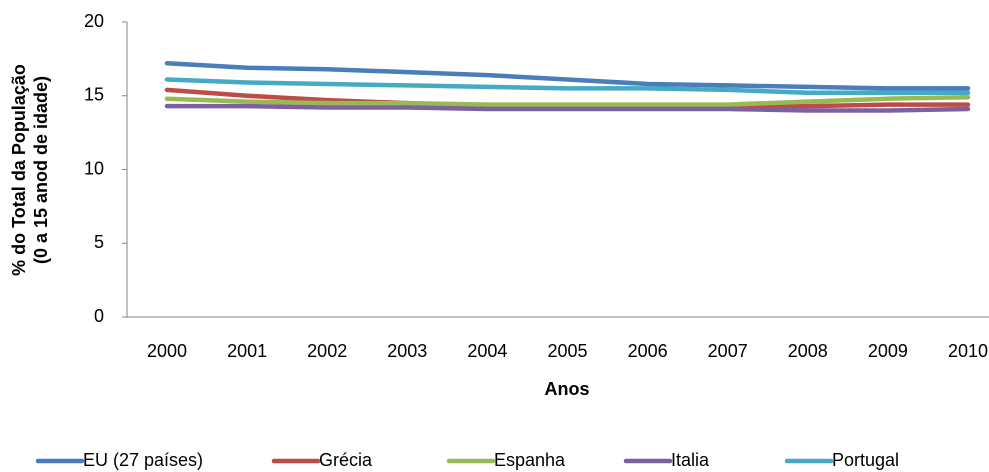  I want to click on y-tick-label: 5, so click(99, 242).